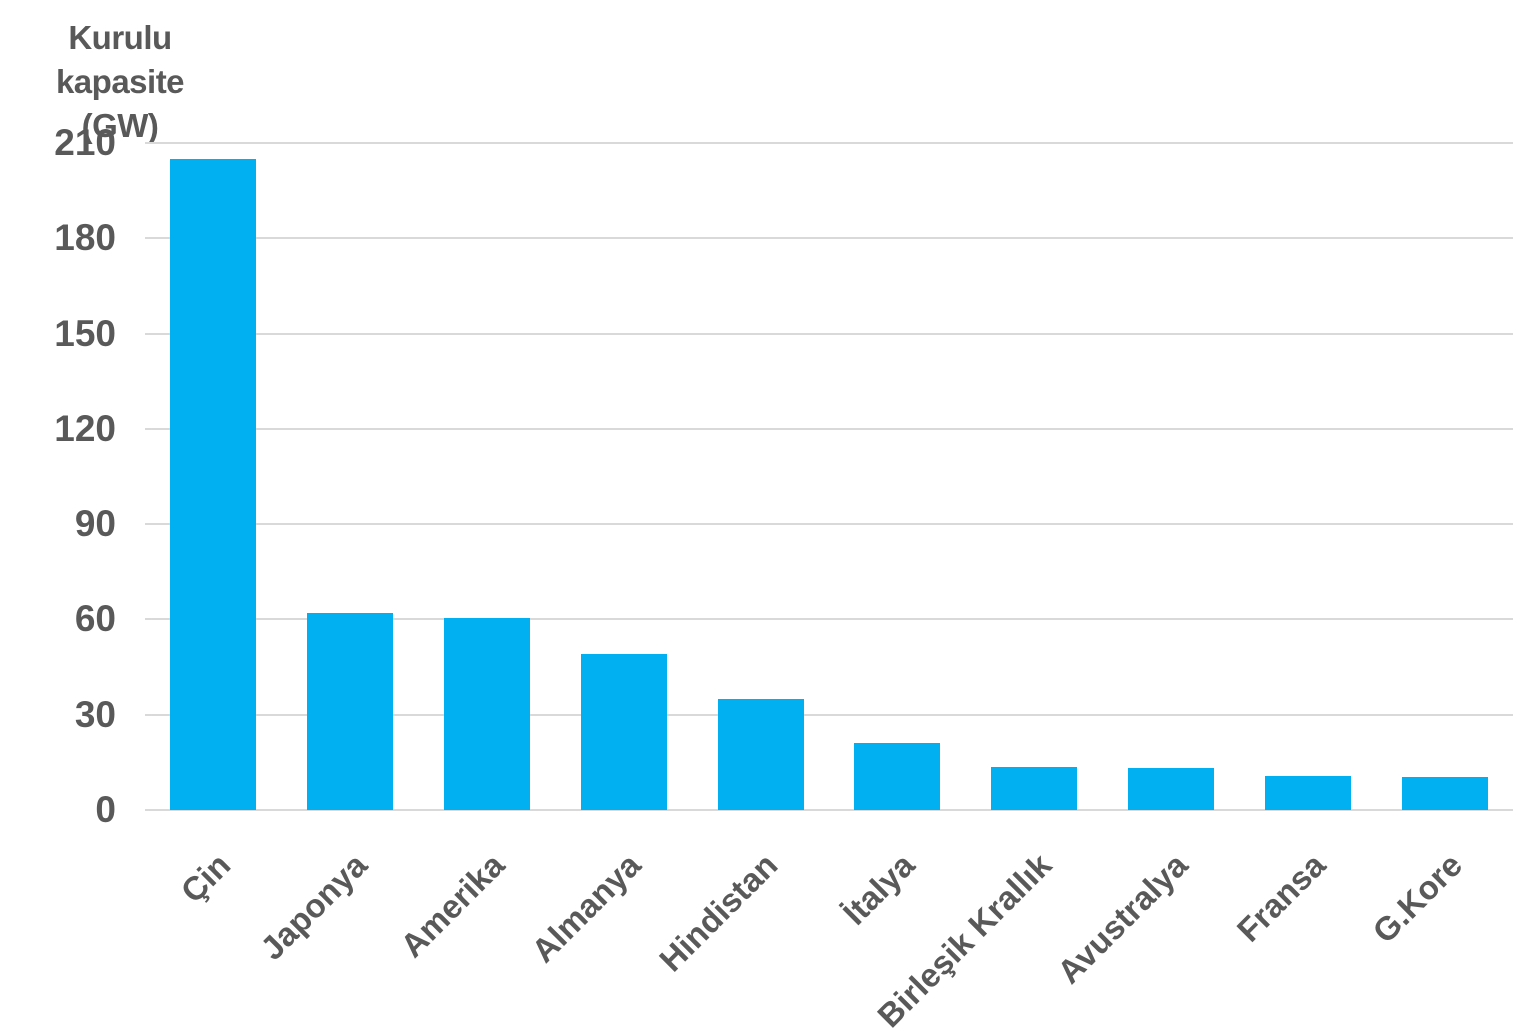  What do you see at coordinates (95, 619) in the screenshot?
I see `y-tick-label: 60` at bounding box center [95, 619].